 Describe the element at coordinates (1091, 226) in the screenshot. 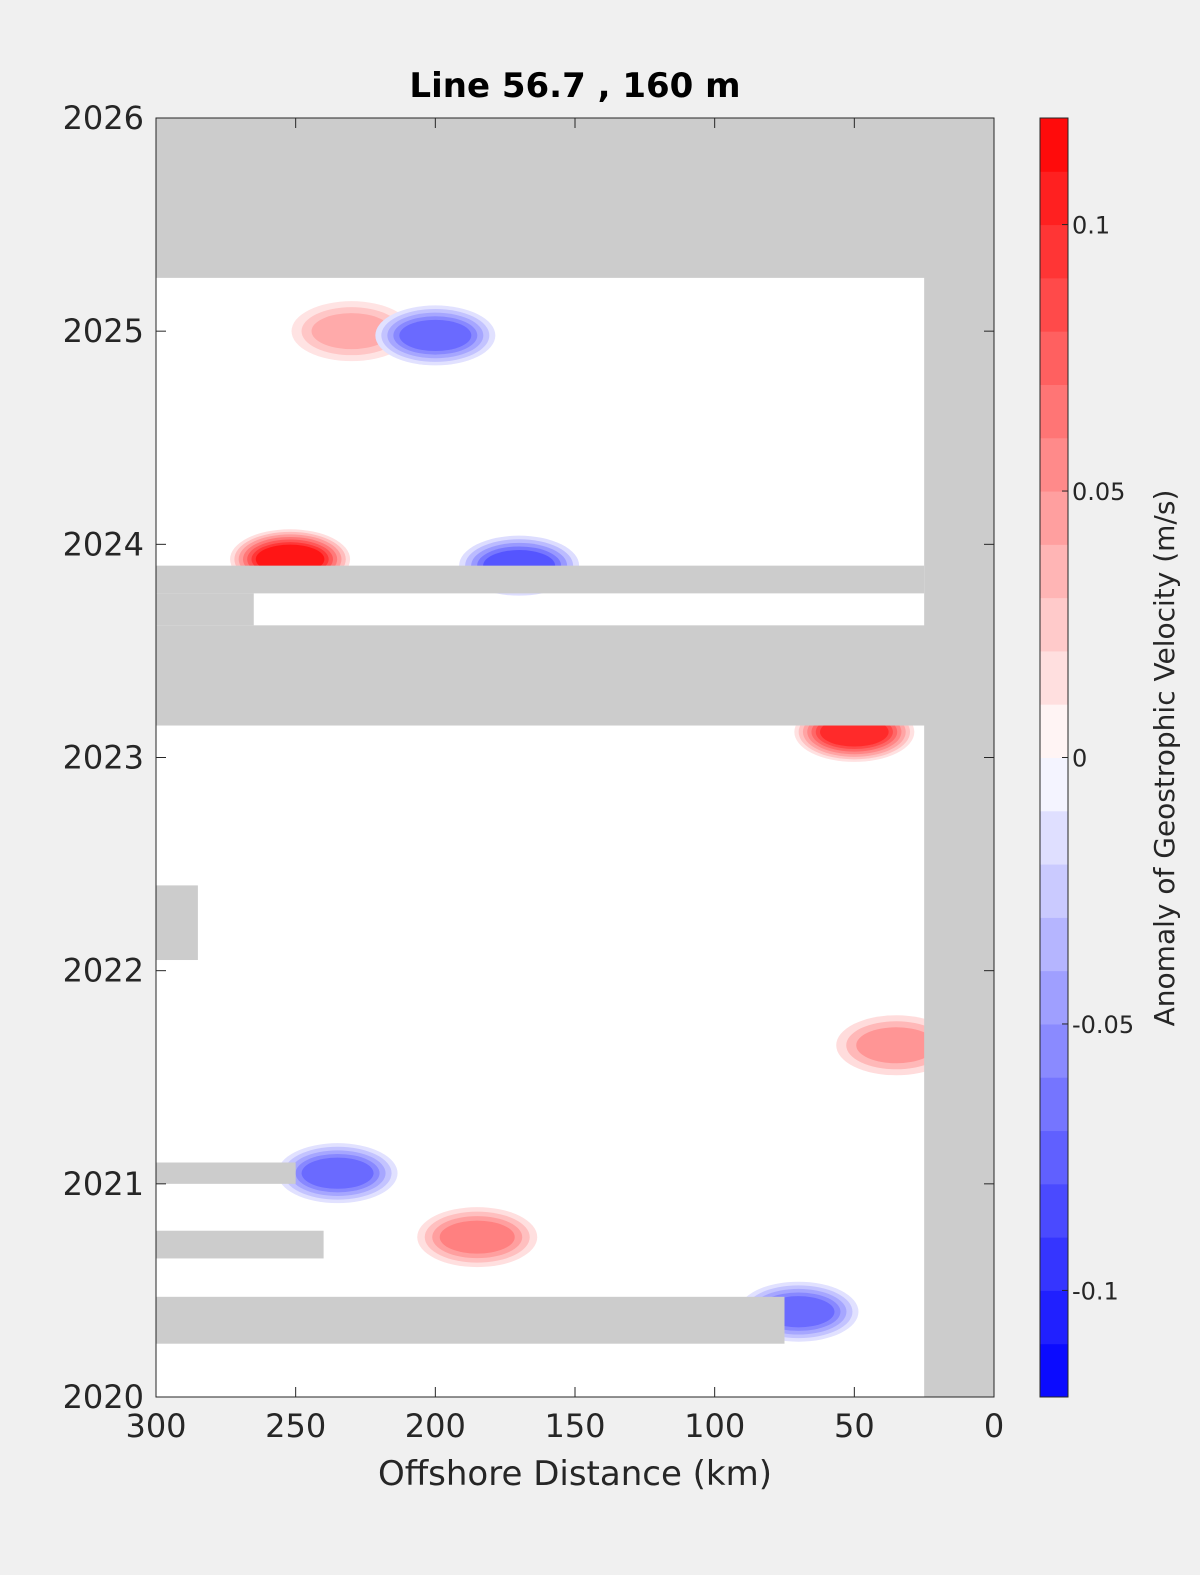

I see `colorbar-tick-label: 0.1` at that location.